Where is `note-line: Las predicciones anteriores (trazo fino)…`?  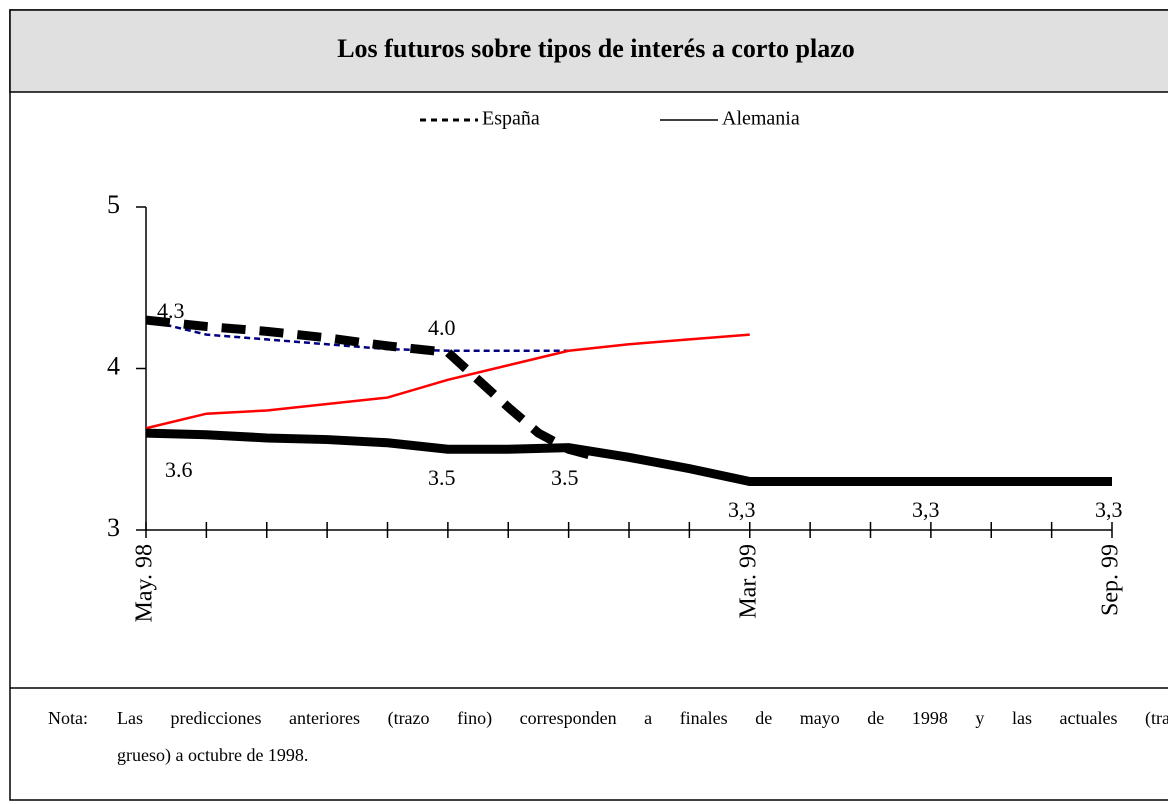 note-line: Las predicciones anteriores (trazo fino)… is located at coordinates (642, 718).